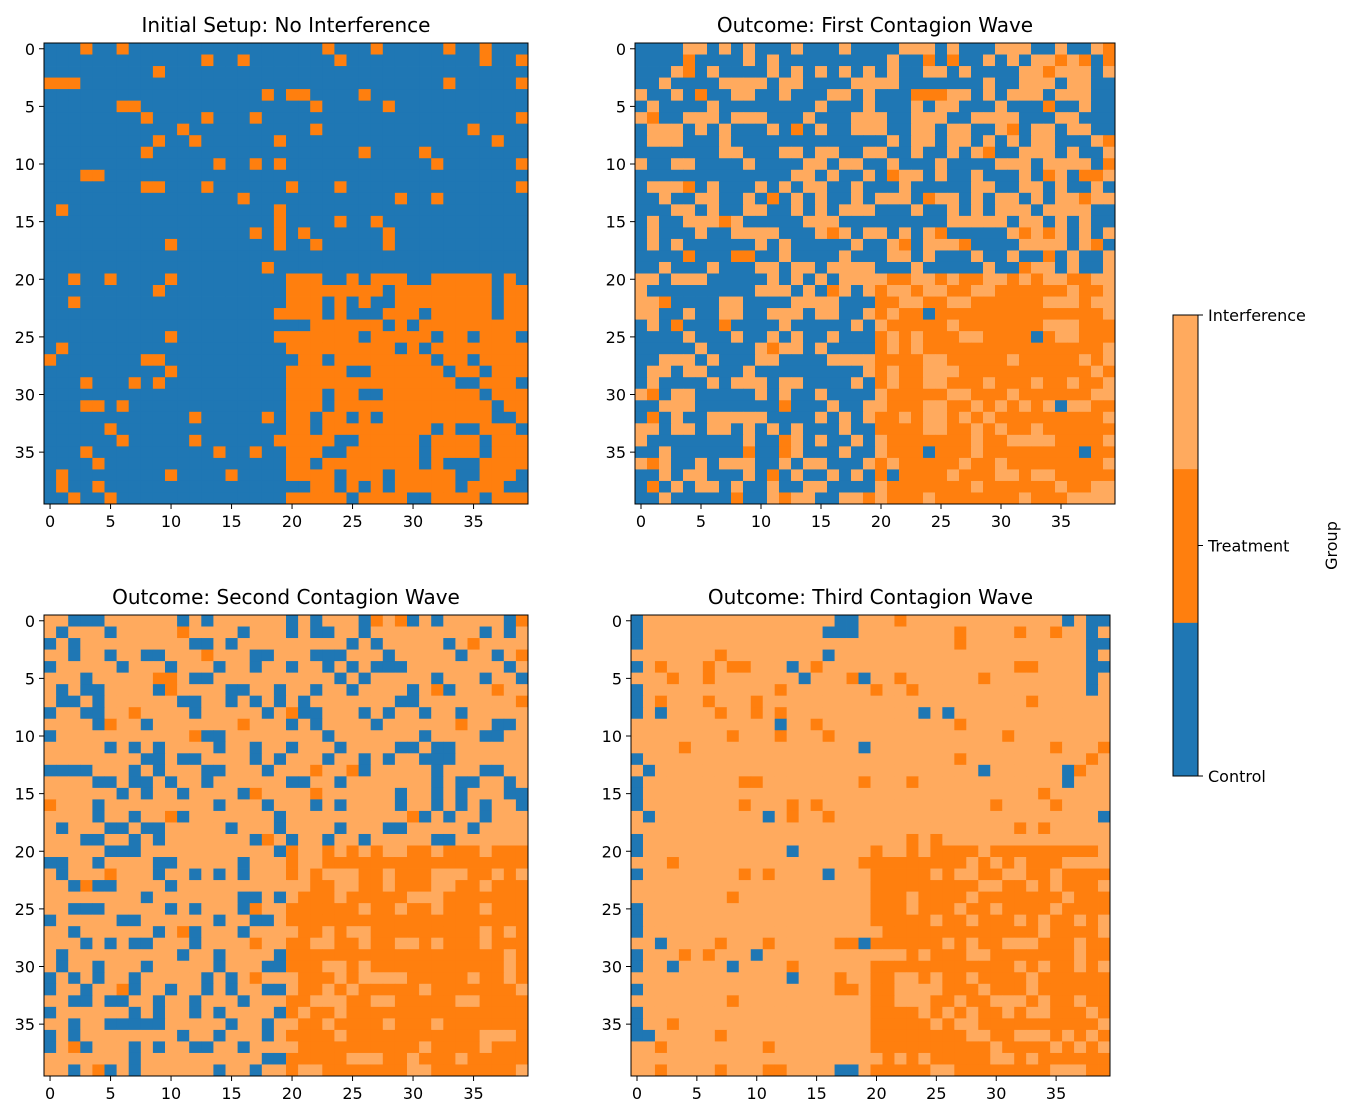 The height and width of the screenshot is (1118, 1352). What do you see at coordinates (25, 279) in the screenshot?
I see `y-tick-label: 20` at bounding box center [25, 279].